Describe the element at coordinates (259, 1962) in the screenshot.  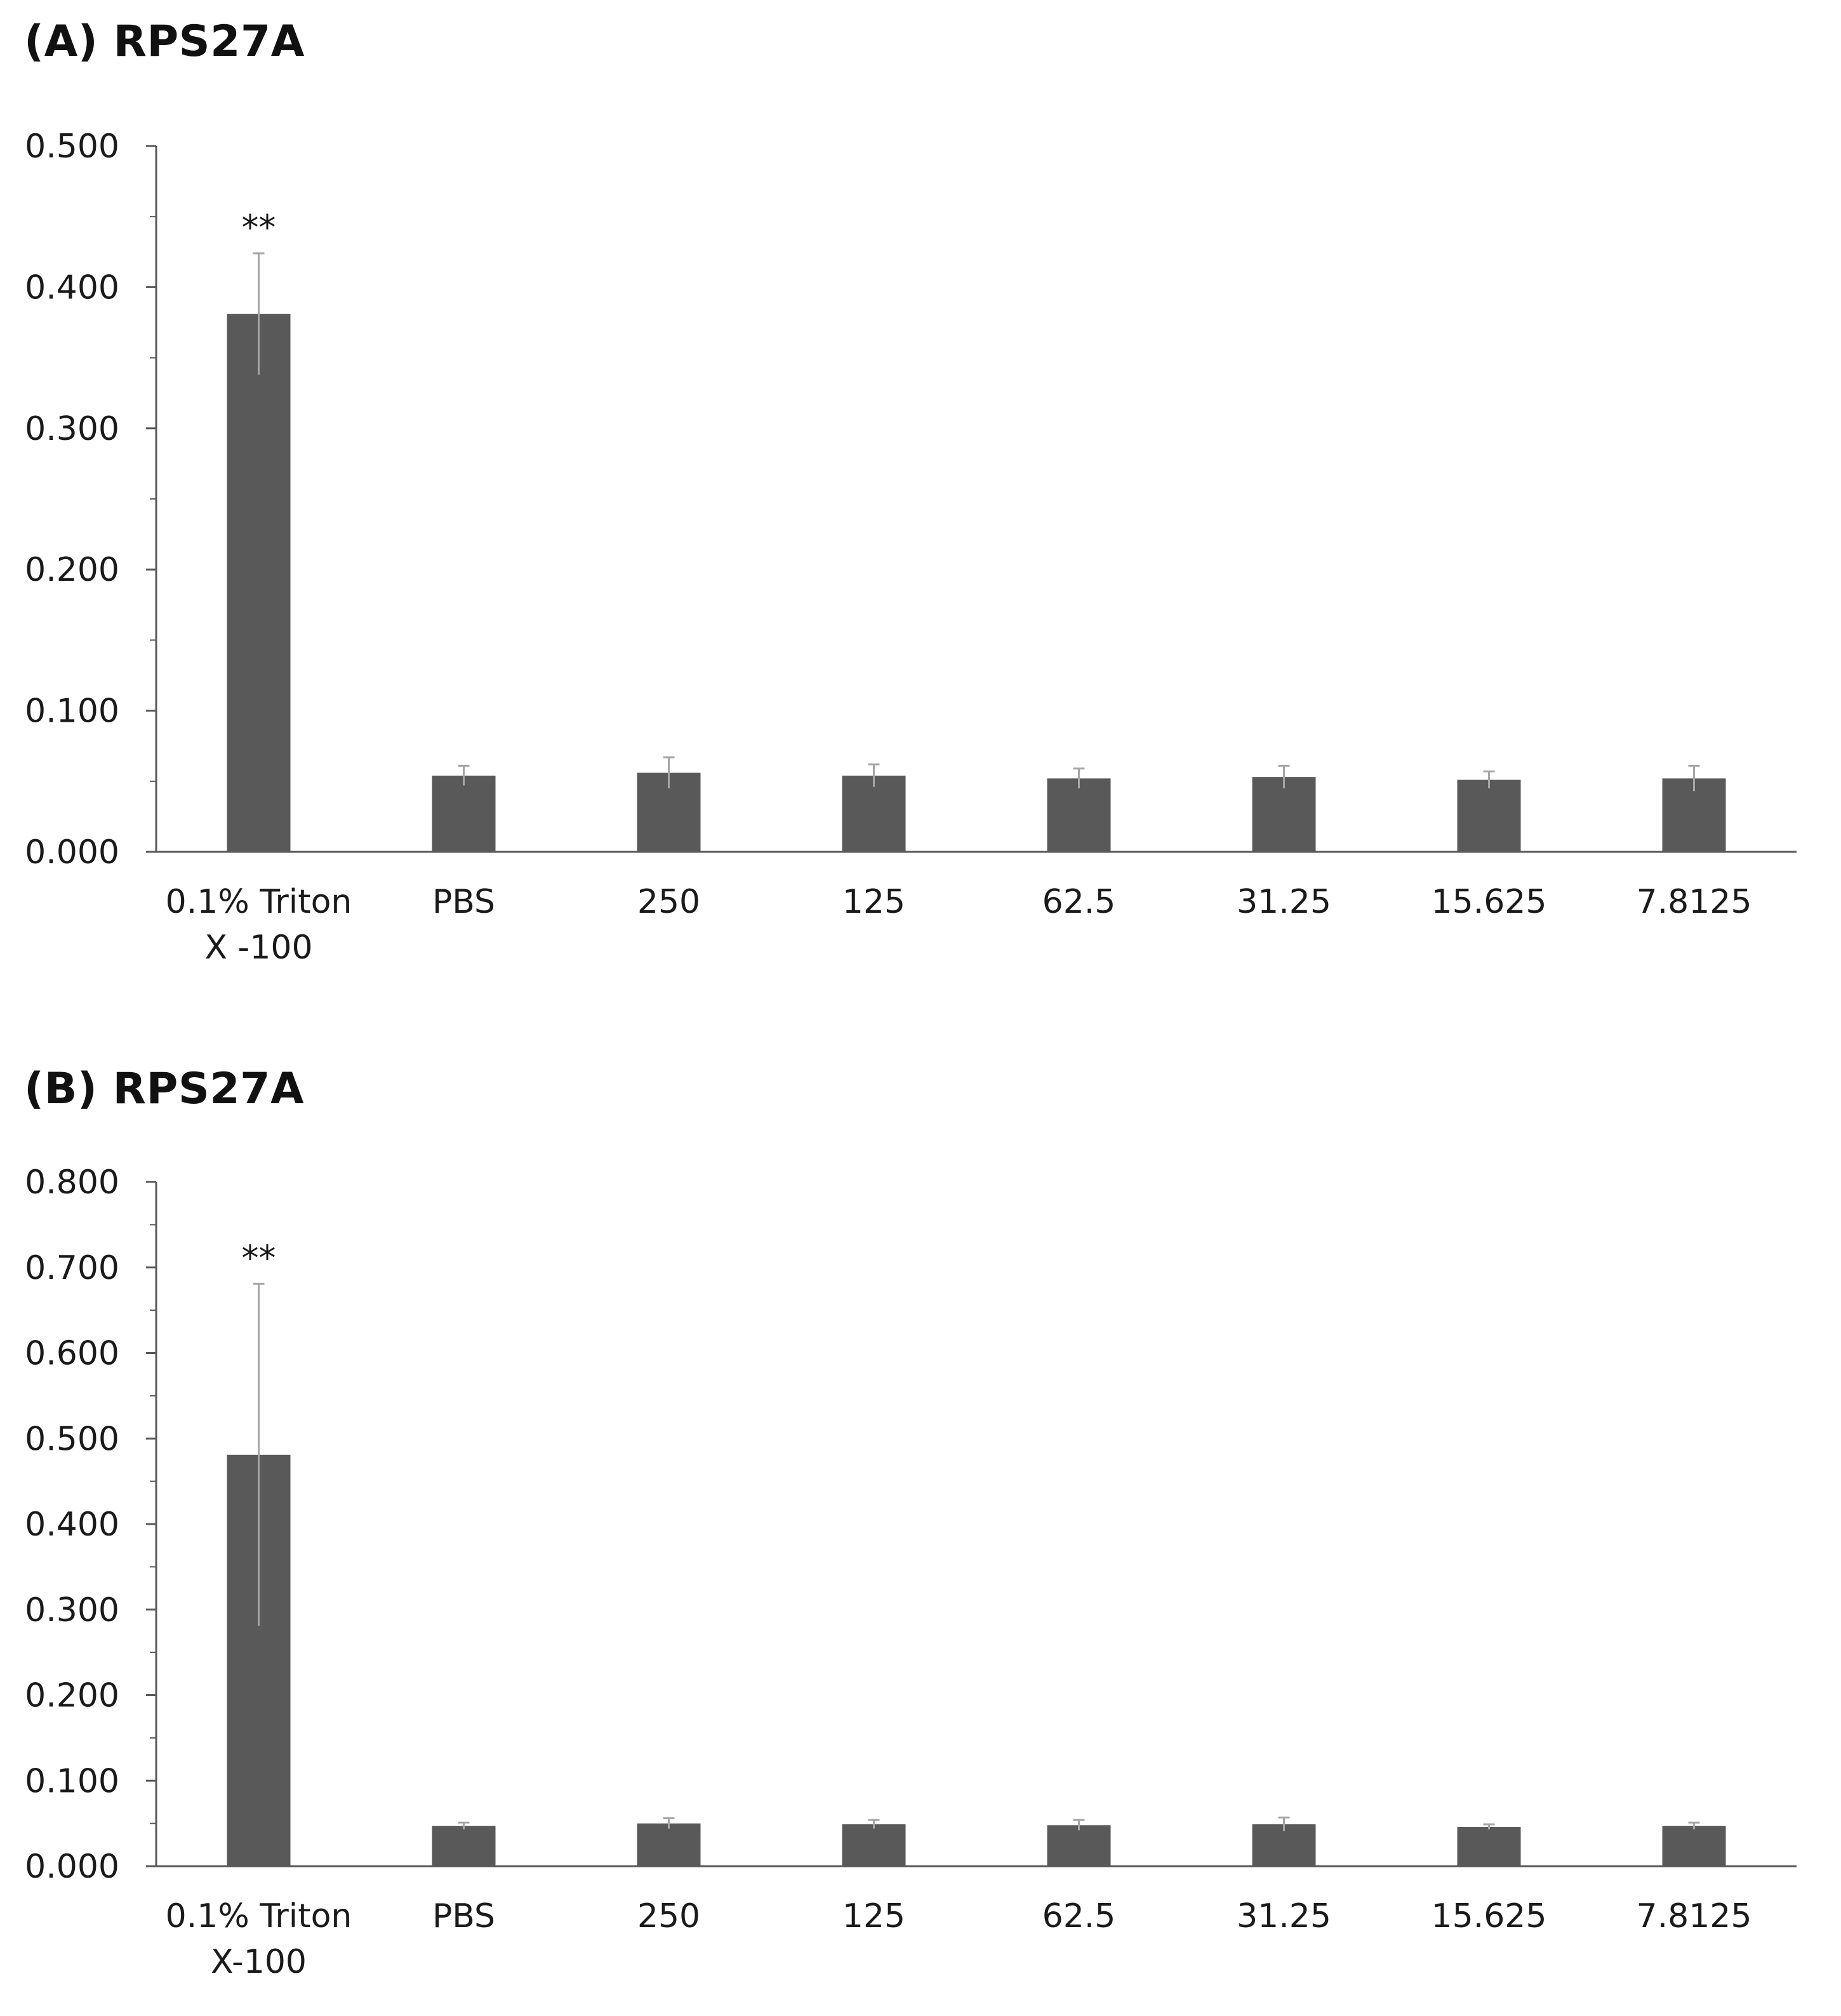
I see `x-tick-label: X-100` at that location.